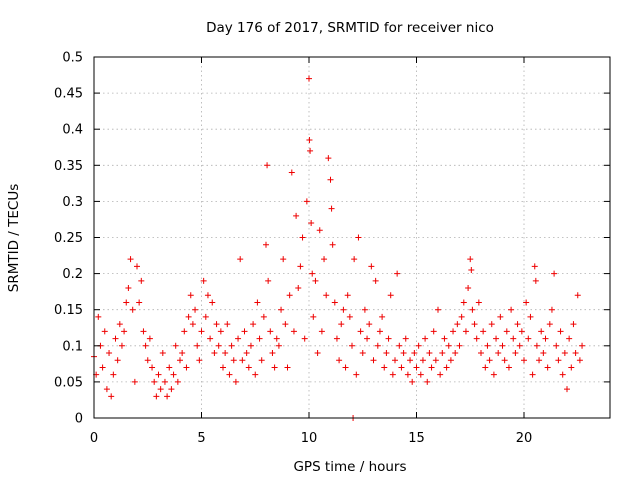 This screenshot has width=640, height=480. Describe the element at coordinates (72, 274) in the screenshot. I see `y-tick-label: 0.2` at that location.